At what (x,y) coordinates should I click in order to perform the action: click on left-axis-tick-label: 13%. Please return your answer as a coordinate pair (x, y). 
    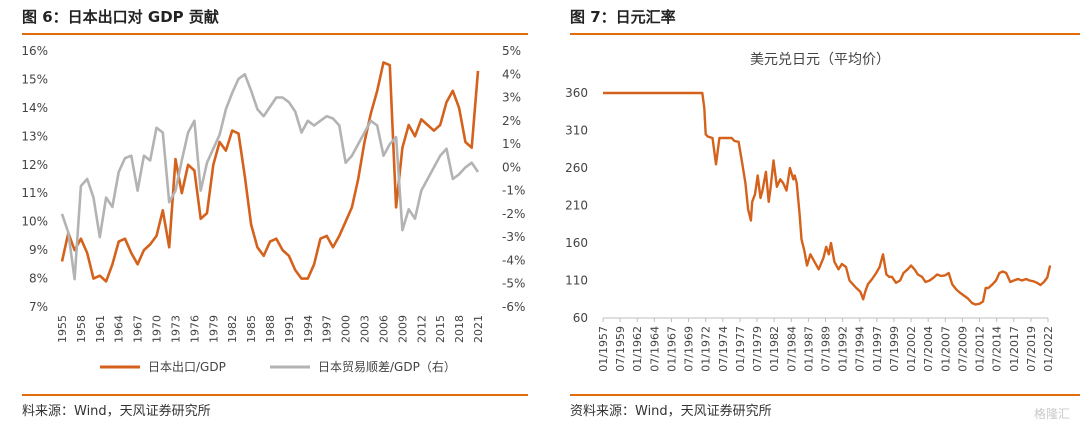
    Looking at the image, I should click on (34, 136).